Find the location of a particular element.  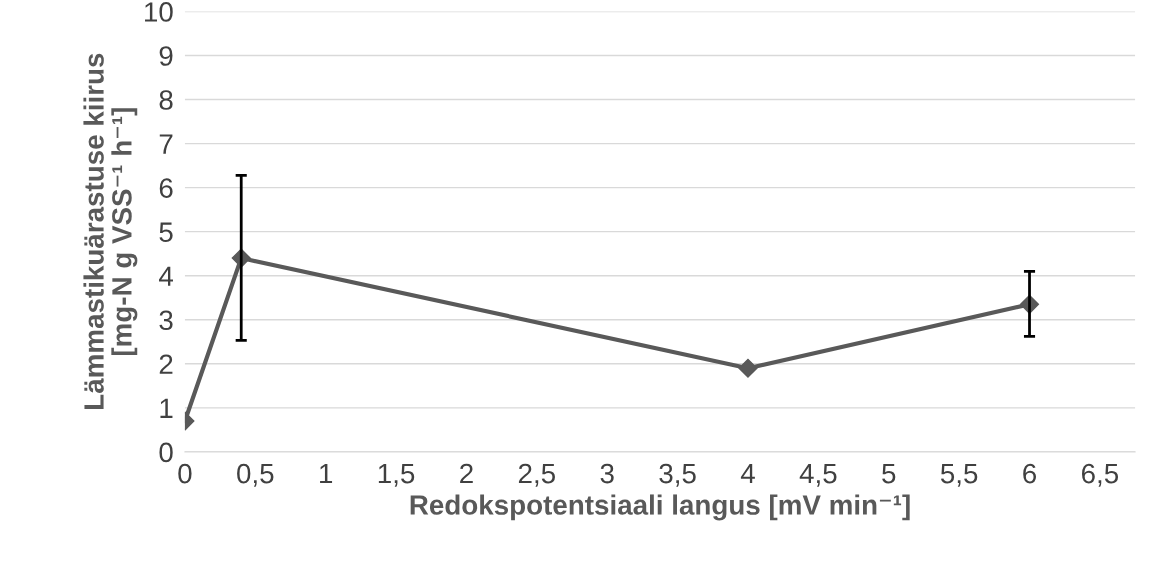

x-tick-label: 4 is located at coordinates (747, 474).